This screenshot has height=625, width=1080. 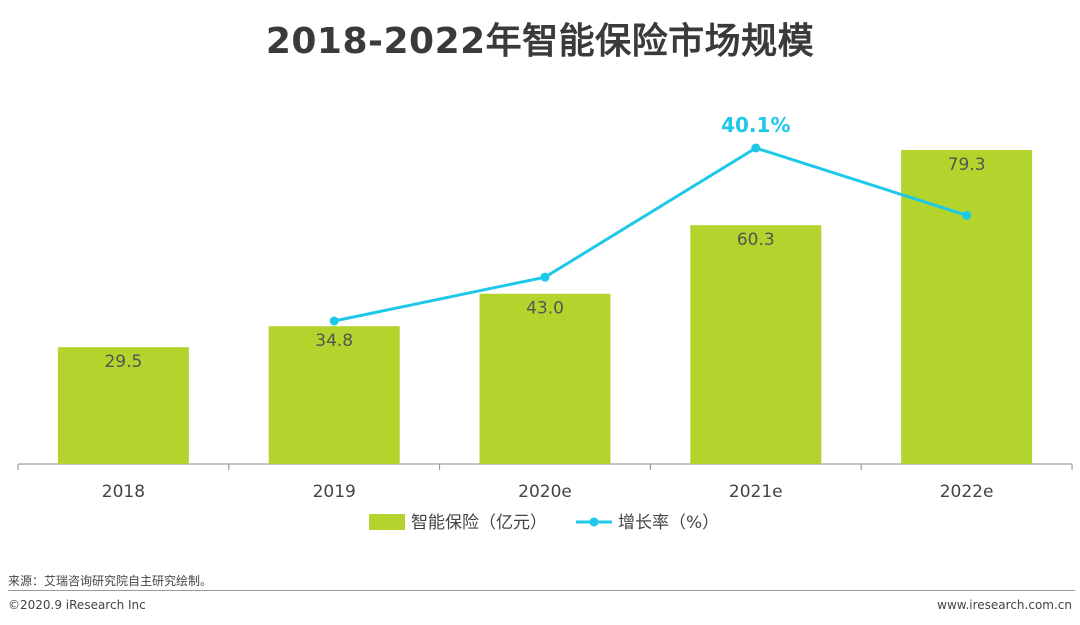 I want to click on legend-bar-label: 智能保险（亿元）, so click(x=479, y=523).